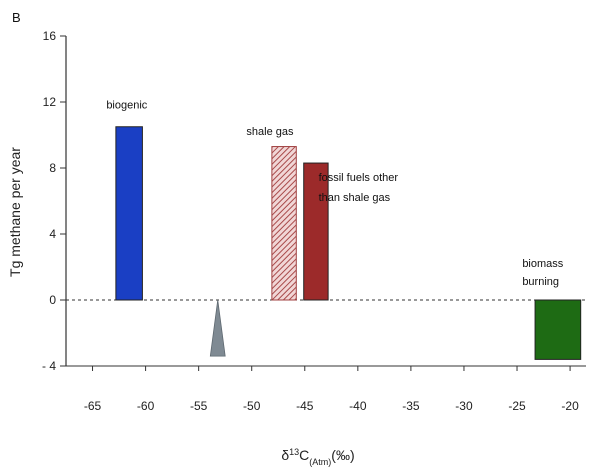 This screenshot has width=592, height=469. I want to click on y-tick-label: - 4, so click(49, 366).